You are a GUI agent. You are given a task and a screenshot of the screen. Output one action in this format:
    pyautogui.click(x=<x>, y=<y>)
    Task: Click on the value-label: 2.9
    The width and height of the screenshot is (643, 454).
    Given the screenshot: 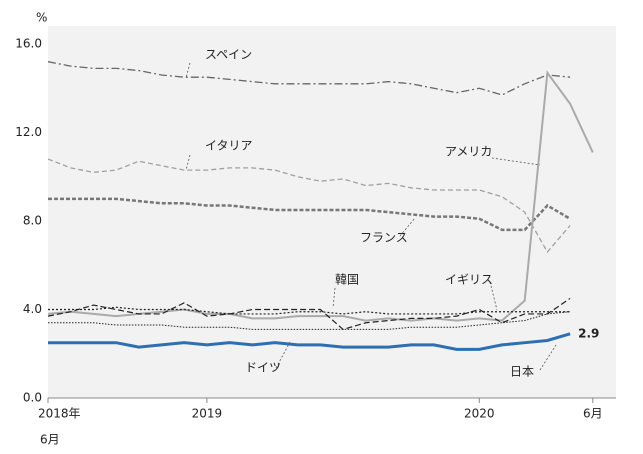 What is the action you would take?
    pyautogui.click(x=588, y=333)
    